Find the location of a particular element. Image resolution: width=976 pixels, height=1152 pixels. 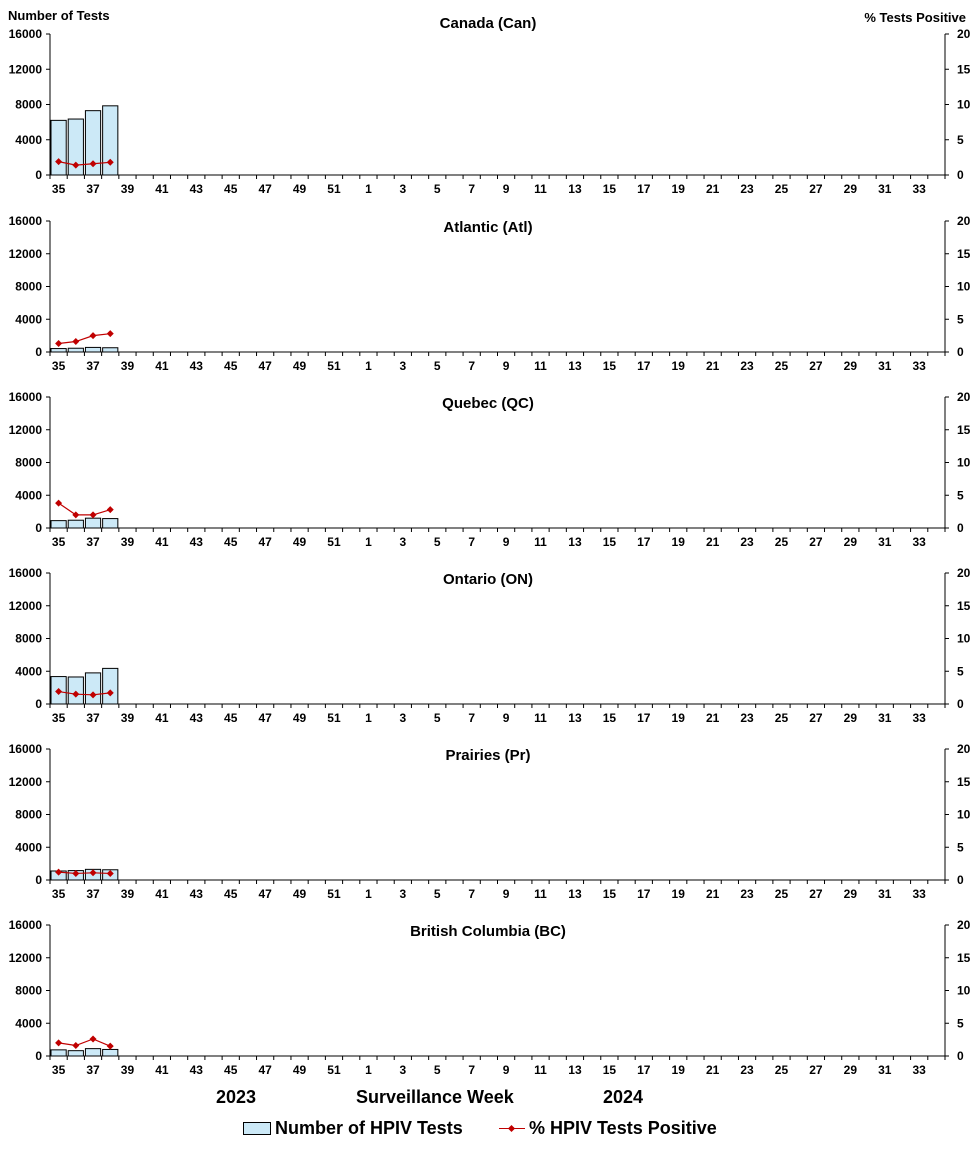

panel-title: Prairies (Pr) is located at coordinates (487, 755).